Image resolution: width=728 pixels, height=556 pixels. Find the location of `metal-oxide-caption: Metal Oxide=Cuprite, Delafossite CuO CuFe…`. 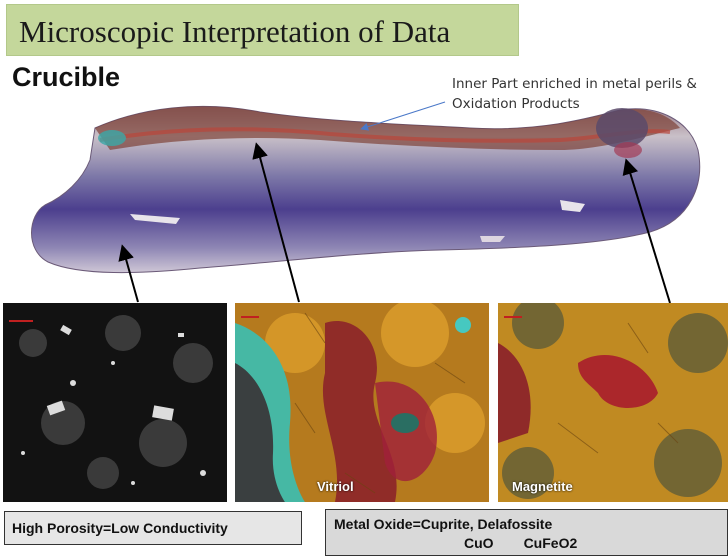

metal-oxide-caption: Metal Oxide=Cuprite, Delafossite CuO CuFe… is located at coordinates (526, 532).